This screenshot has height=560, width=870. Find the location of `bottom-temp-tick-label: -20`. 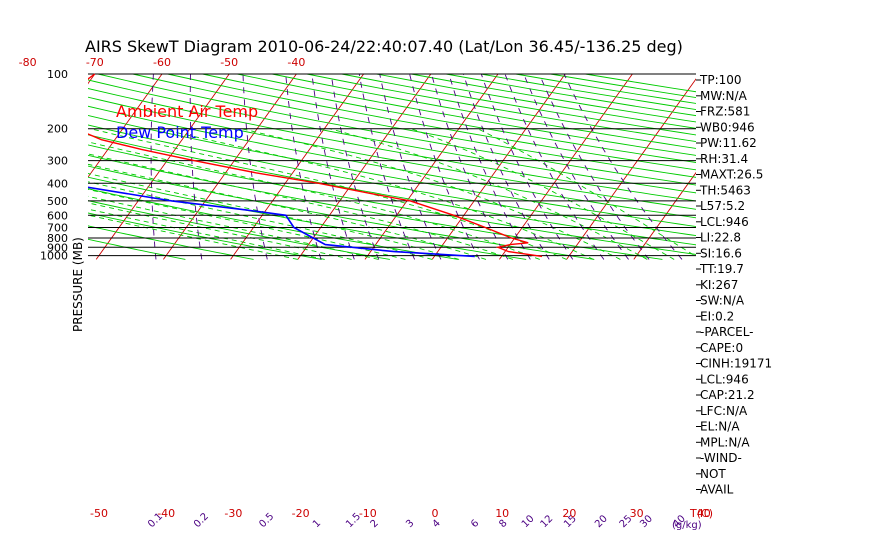

bottom-temp-tick-label: -20 is located at coordinates (301, 513).